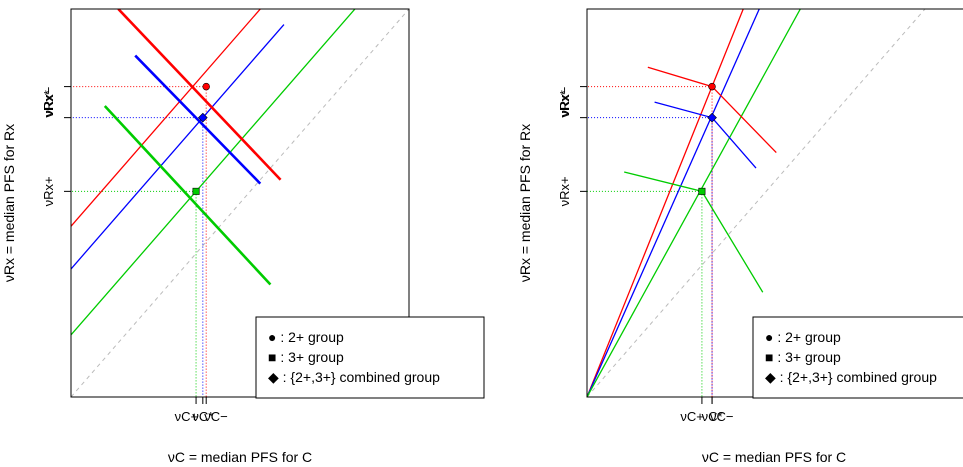 Image resolution: width=963 pixels, height=467 pixels. What do you see at coordinates (206, 86) in the screenshot?
I see `left-point-2+-marker` at bounding box center [206, 86].